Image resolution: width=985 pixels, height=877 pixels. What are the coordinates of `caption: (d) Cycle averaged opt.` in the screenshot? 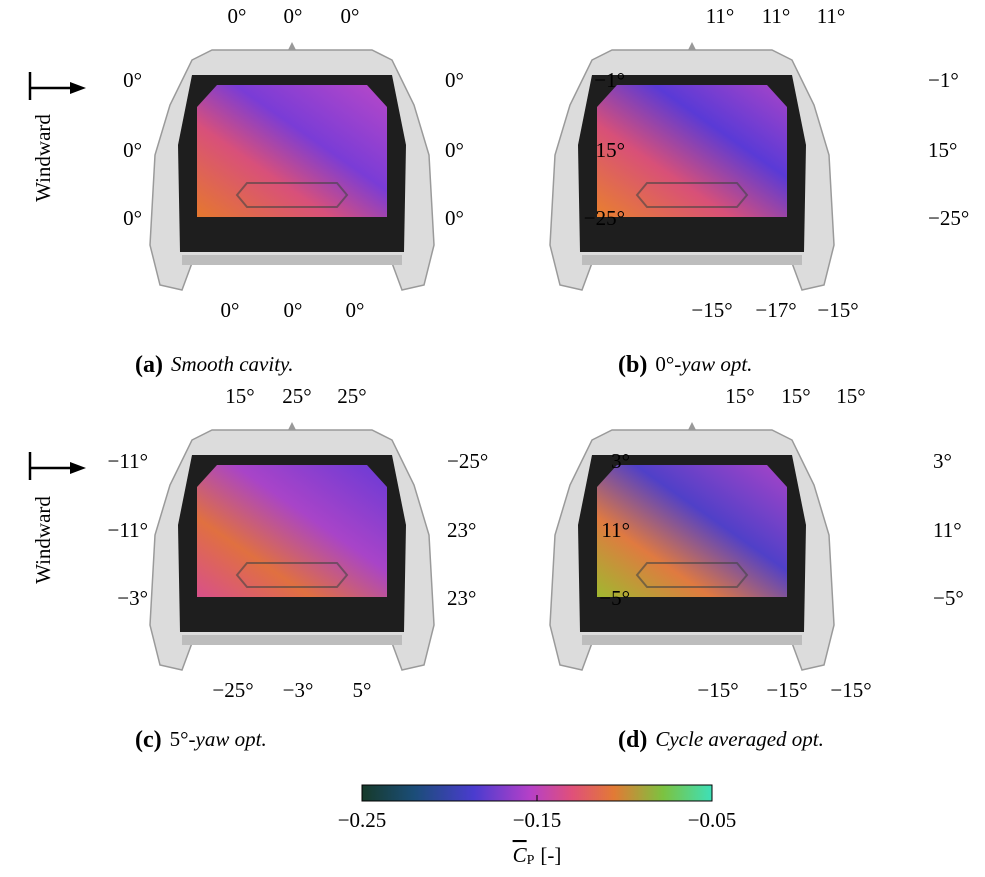 It's located at (721, 740).